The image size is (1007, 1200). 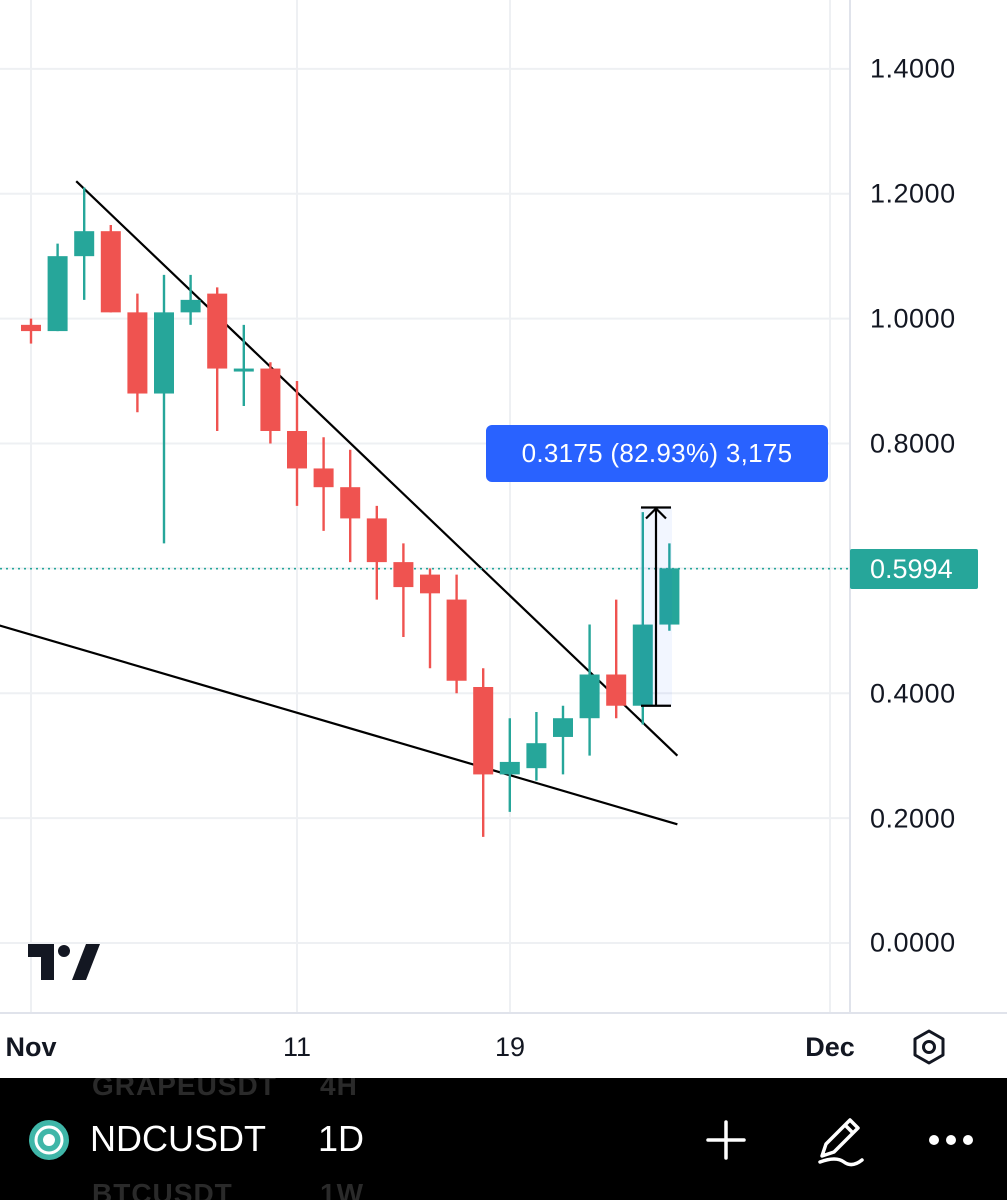 I want to click on chart-settings-icon, so click(x=929, y=1047).